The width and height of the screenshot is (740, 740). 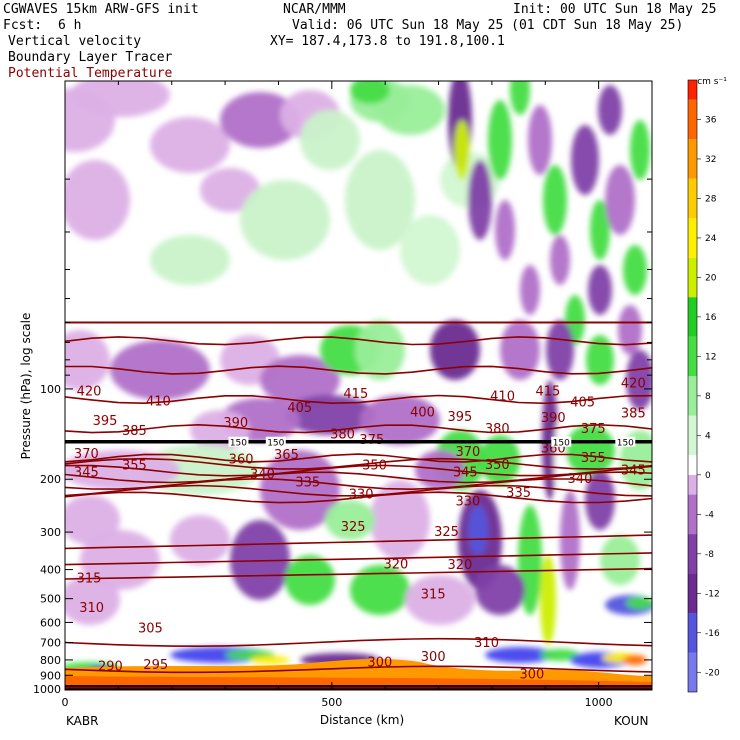 What do you see at coordinates (26, 386) in the screenshot?
I see `y-axis-label: Pressure (hPa), log scale` at bounding box center [26, 386].